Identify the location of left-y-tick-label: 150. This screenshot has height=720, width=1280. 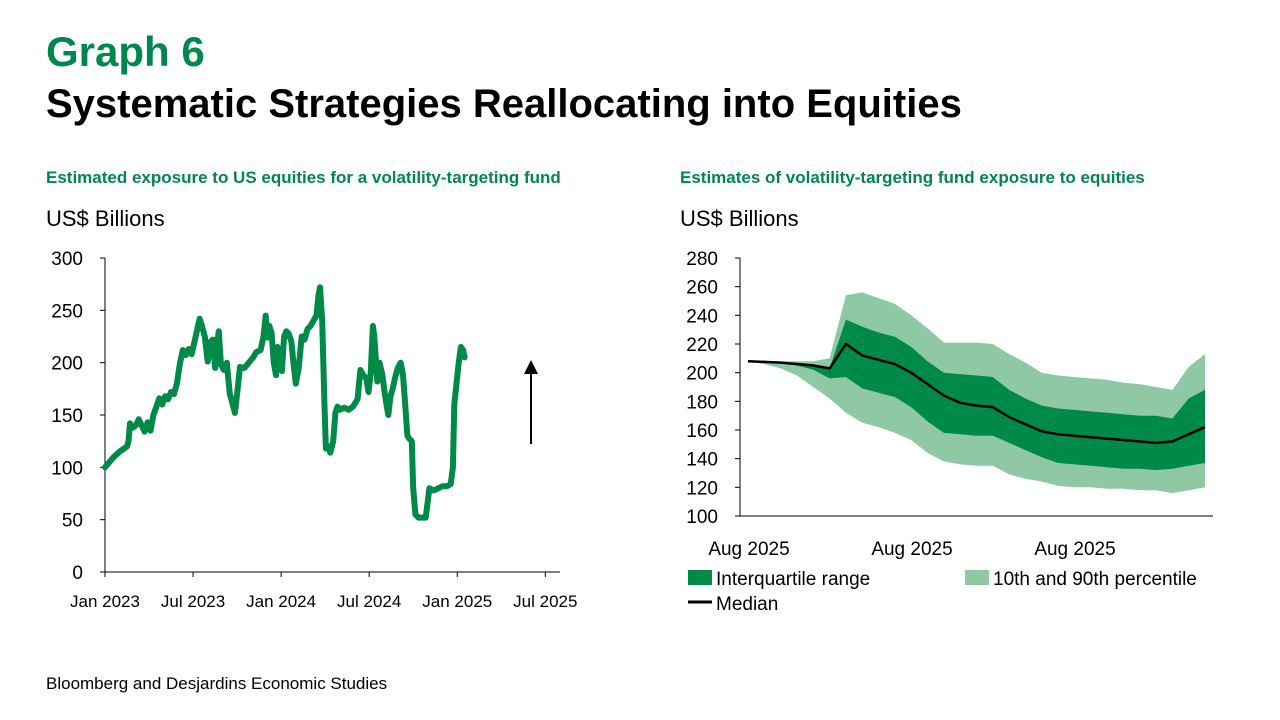
(67, 416).